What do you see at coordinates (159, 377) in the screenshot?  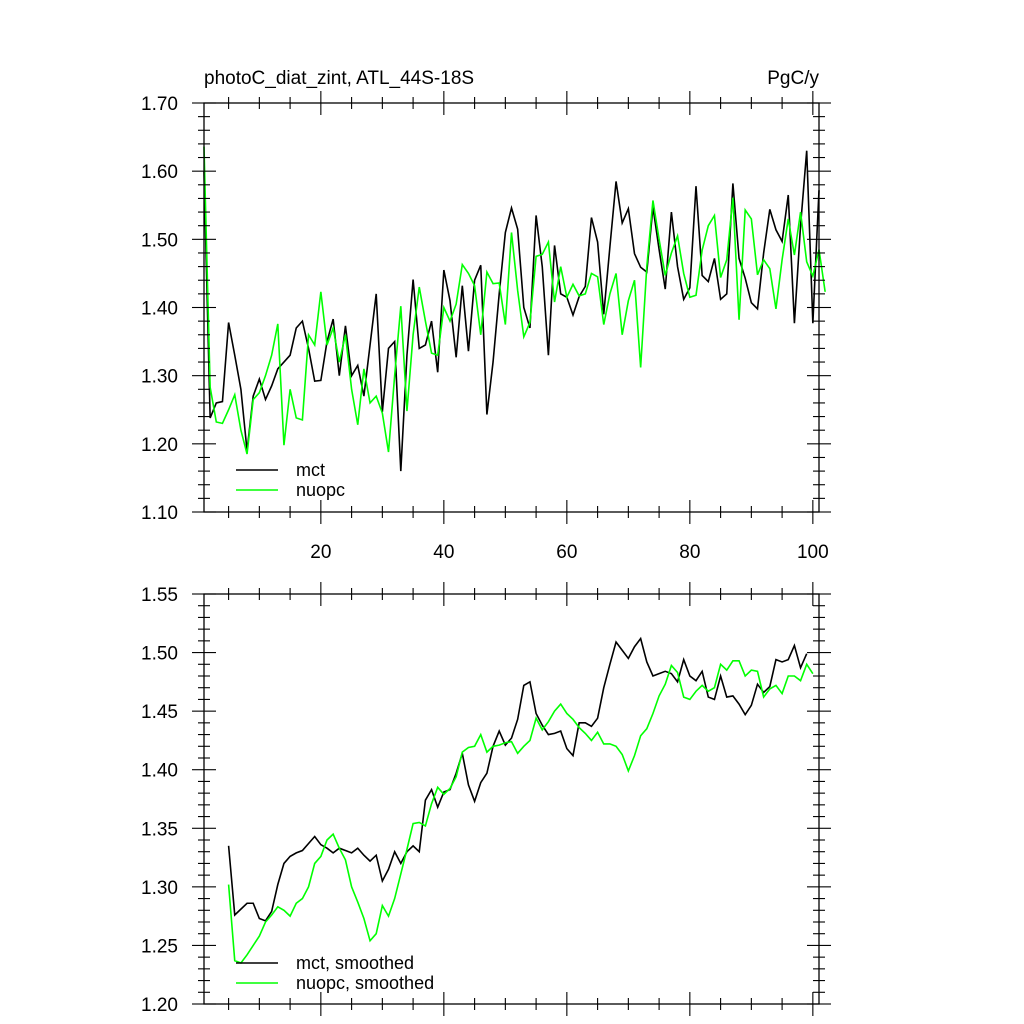 I see `top-y-tick-label: 1.30` at bounding box center [159, 377].